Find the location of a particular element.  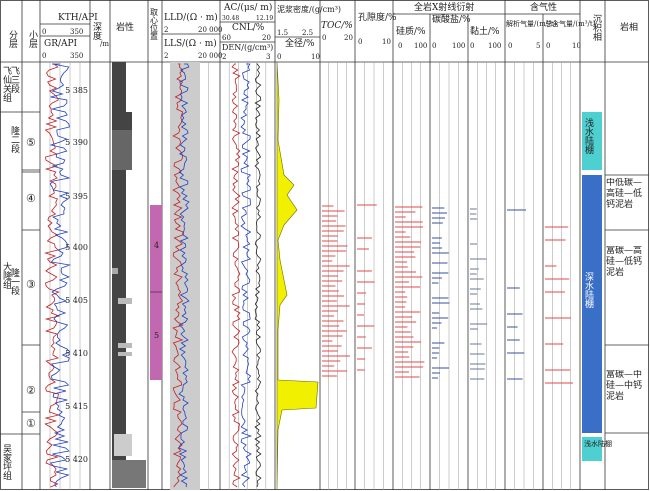

lithofacies-2-box: 富碳—高硅—低钙泥岩 is located at coordinates (624, 262).